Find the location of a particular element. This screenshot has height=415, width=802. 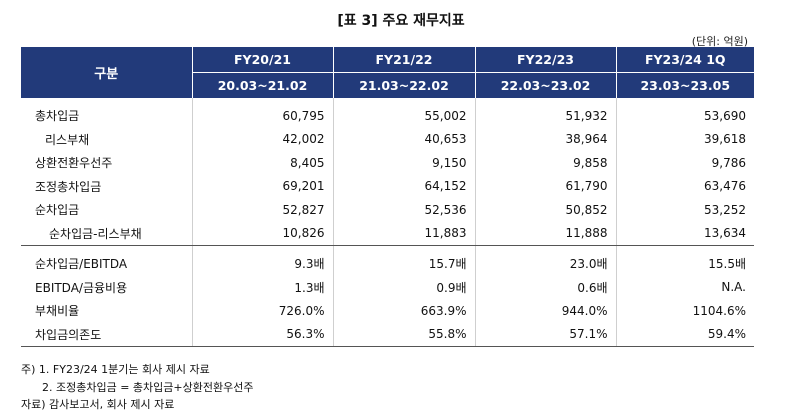

cell-value: 40,653 is located at coordinates (403, 139).